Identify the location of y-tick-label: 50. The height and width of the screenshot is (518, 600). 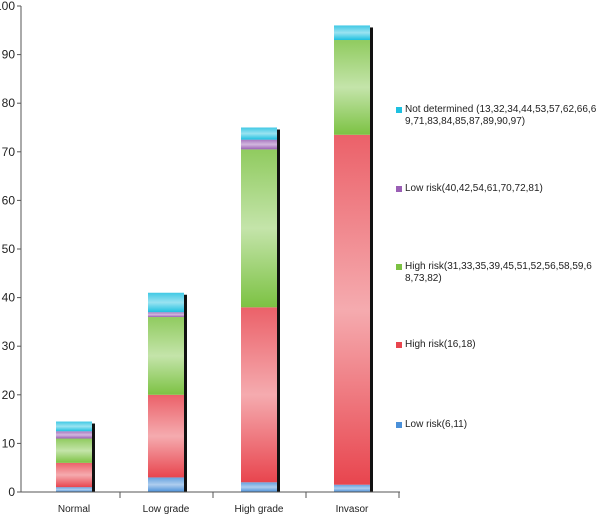
(9, 249).